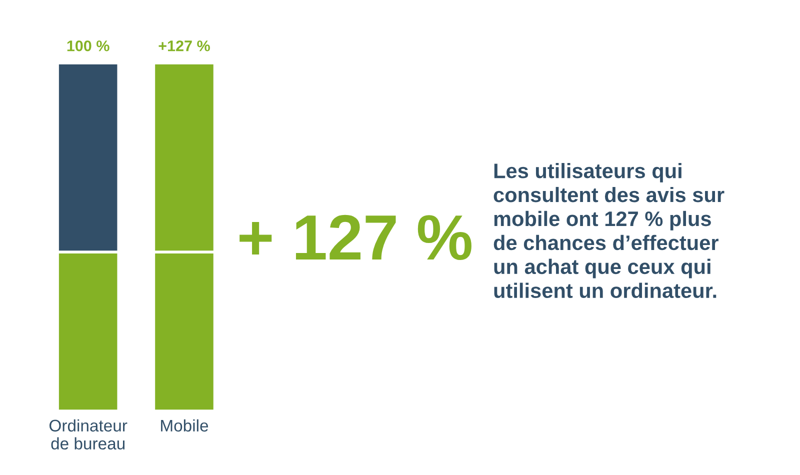 Image resolution: width=800 pixels, height=475 pixels. What do you see at coordinates (88, 434) in the screenshot?
I see `x-tick-label: Ordinateur de bureau` at bounding box center [88, 434].